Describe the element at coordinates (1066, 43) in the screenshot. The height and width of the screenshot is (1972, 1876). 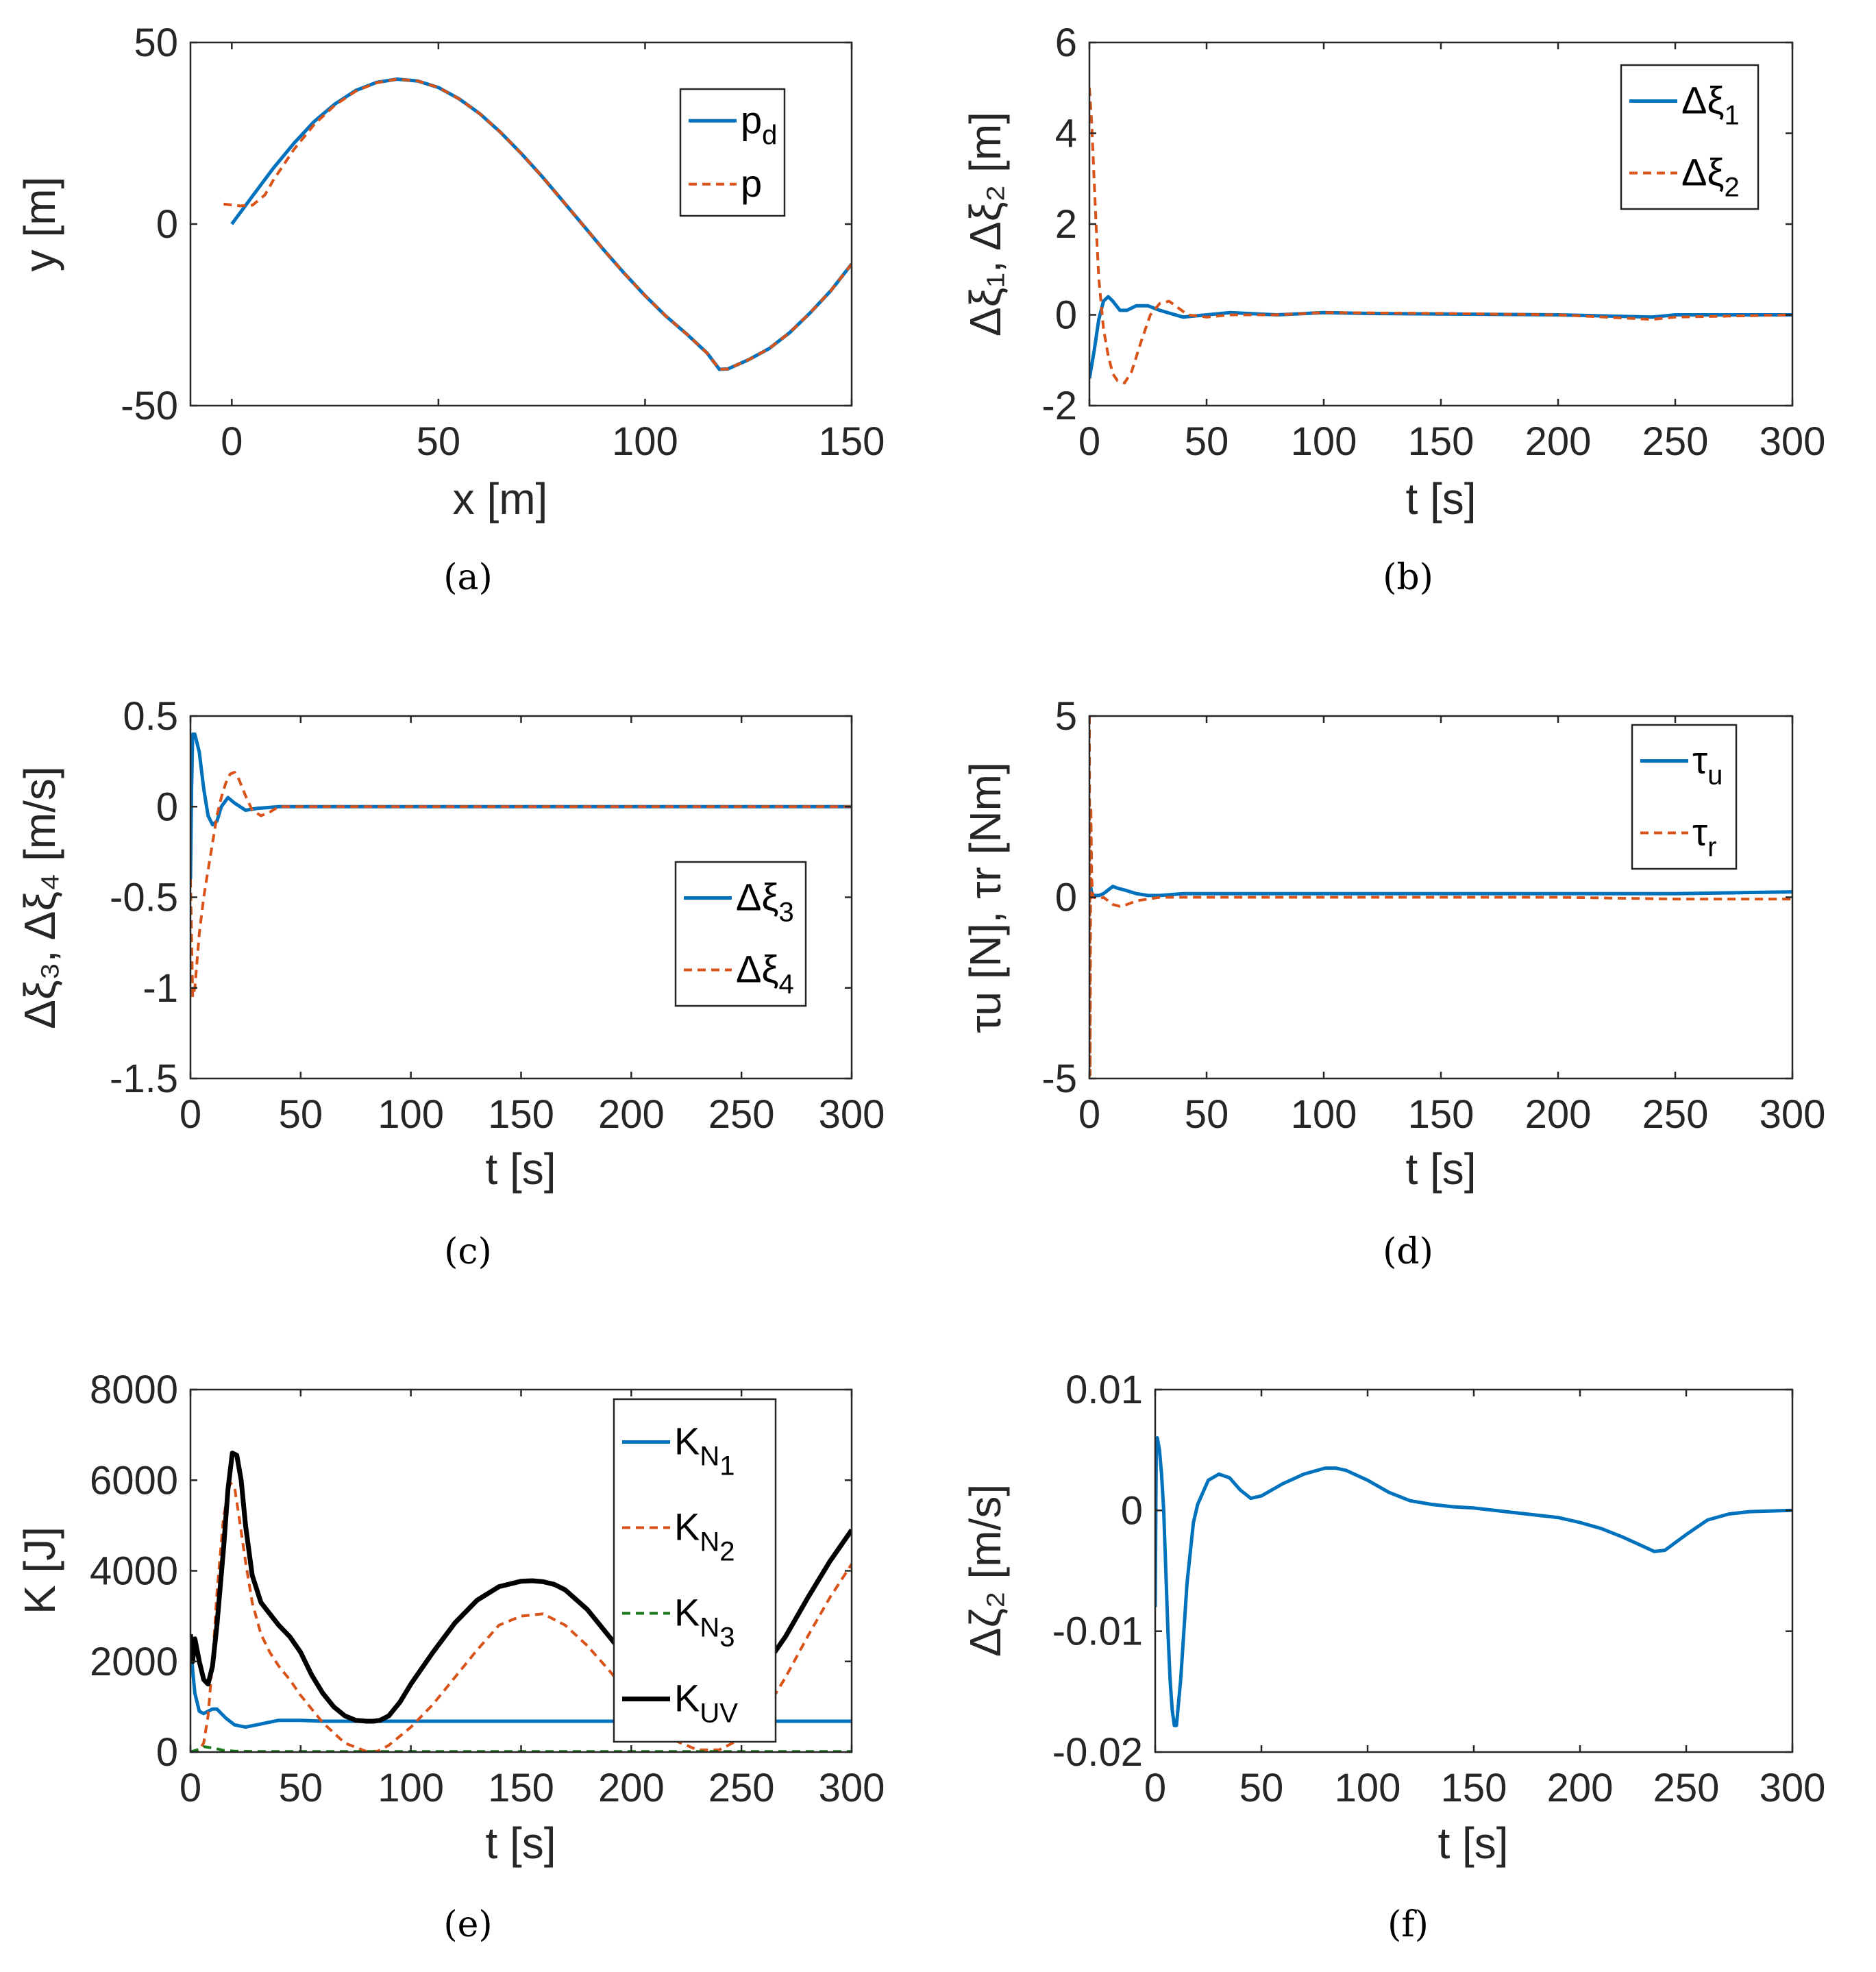
I see `ytick-label: 6` at that location.